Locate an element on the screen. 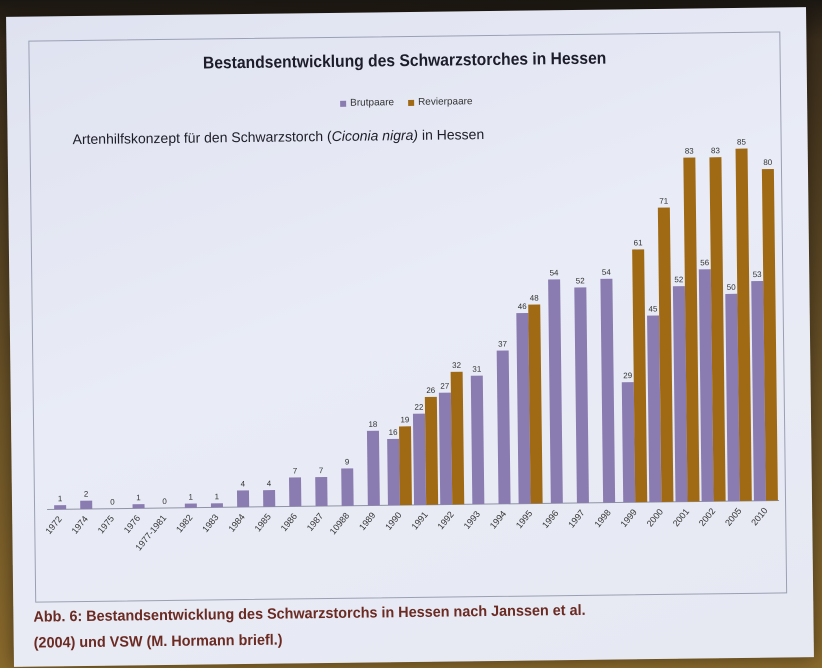  data-label-revierpaare: 19 is located at coordinates (405, 419).